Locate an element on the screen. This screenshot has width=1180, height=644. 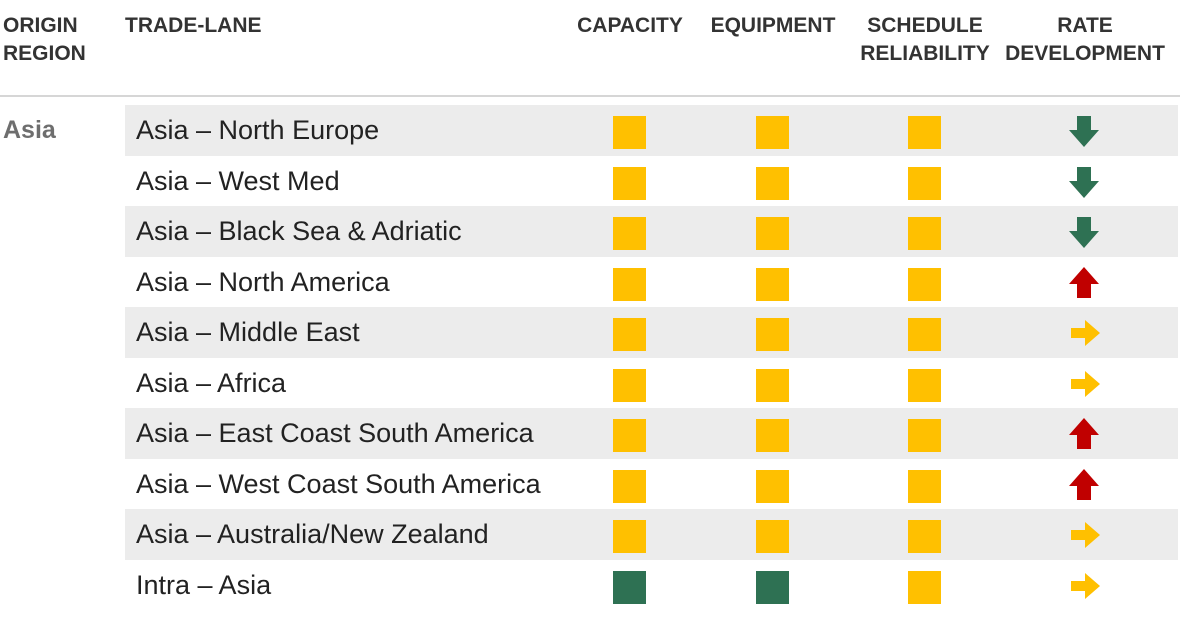
table-row: Asia – Africa is located at coordinates (651, 383).